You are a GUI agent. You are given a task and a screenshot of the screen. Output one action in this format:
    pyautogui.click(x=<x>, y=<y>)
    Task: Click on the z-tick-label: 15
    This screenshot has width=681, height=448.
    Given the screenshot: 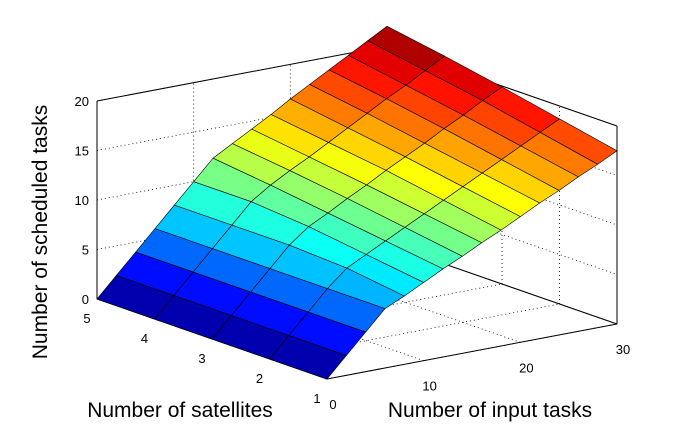 What is the action you would take?
    pyautogui.click(x=82, y=151)
    